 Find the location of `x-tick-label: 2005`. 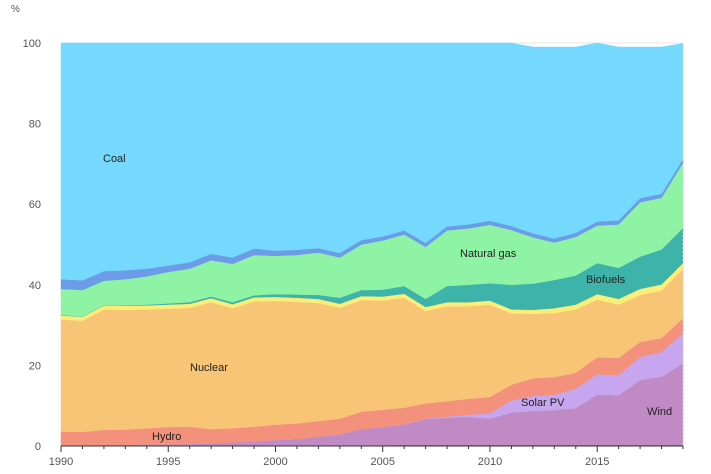

x-tick-label: 2005 is located at coordinates (382, 462).